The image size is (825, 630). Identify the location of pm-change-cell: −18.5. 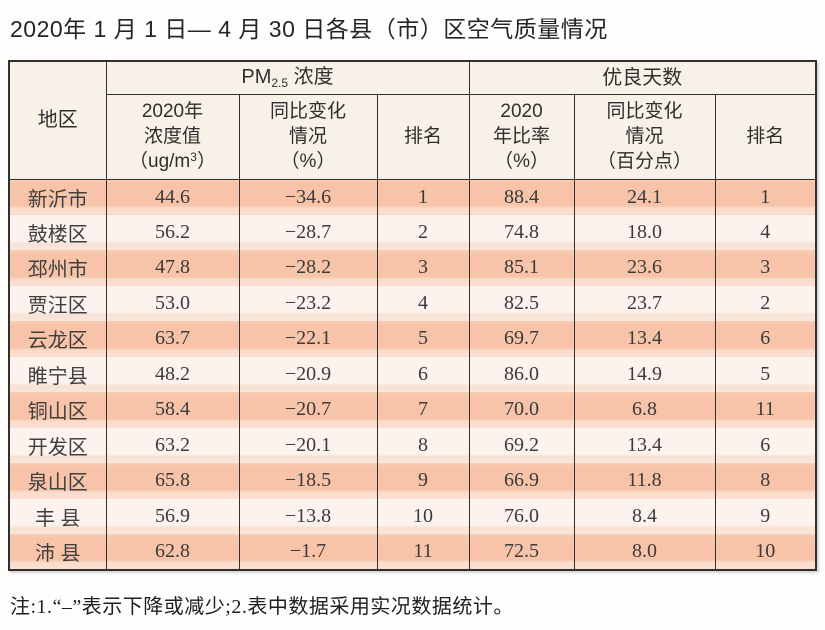
(308, 481).